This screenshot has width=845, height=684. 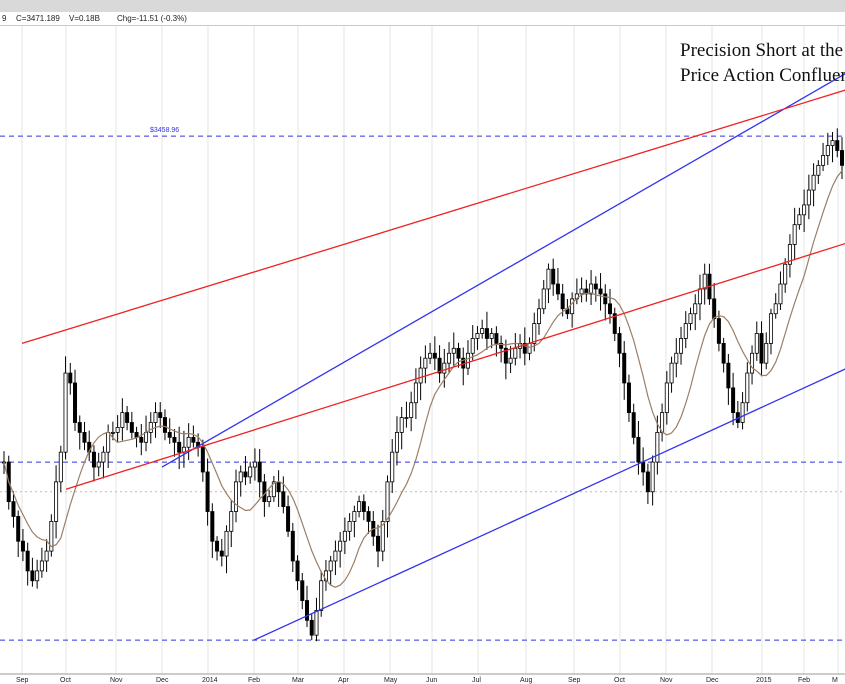 What do you see at coordinates (762, 50) in the screenshot?
I see `title-line-1: Precision Short at the` at bounding box center [762, 50].